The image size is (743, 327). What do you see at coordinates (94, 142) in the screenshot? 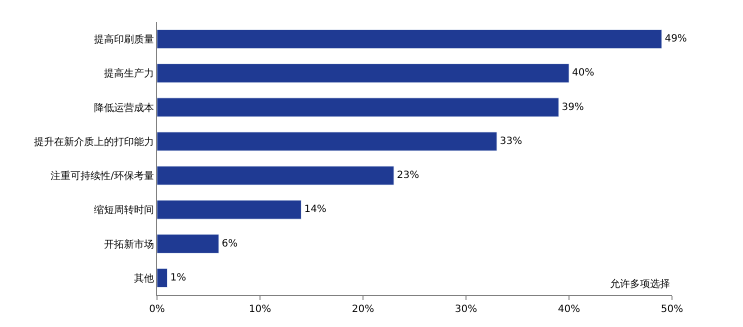
I see `y-tick-label: 提升在新介质上的打印能力` at bounding box center [94, 142].